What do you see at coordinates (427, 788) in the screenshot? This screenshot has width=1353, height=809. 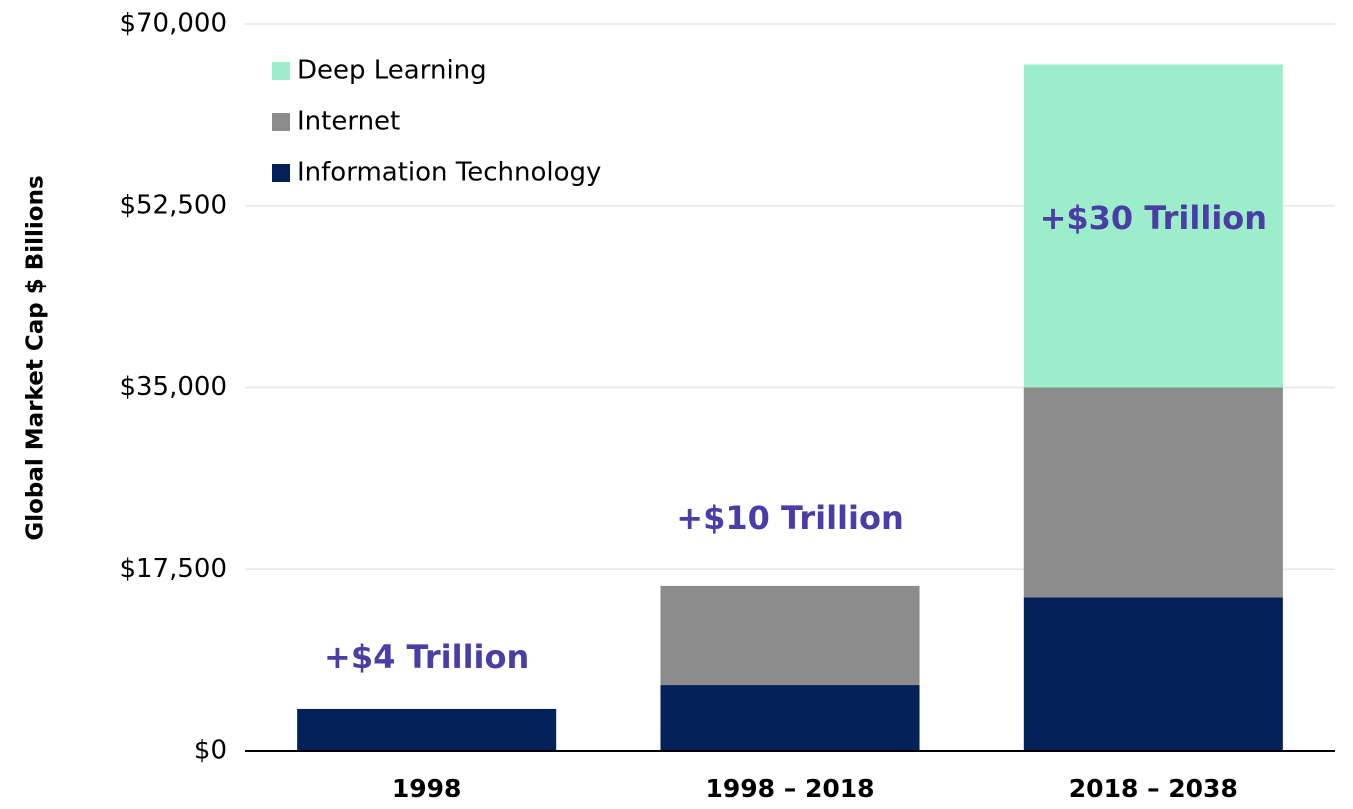 I see `x-tick-label: 1998` at bounding box center [427, 788].